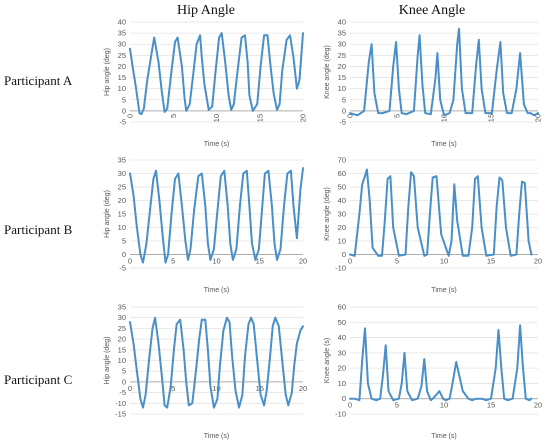 Image resolution: width=550 pixels, height=442 pixels. Describe the element at coordinates (206, 10) in the screenshot. I see `col-title-hip: Hip Angle` at that location.